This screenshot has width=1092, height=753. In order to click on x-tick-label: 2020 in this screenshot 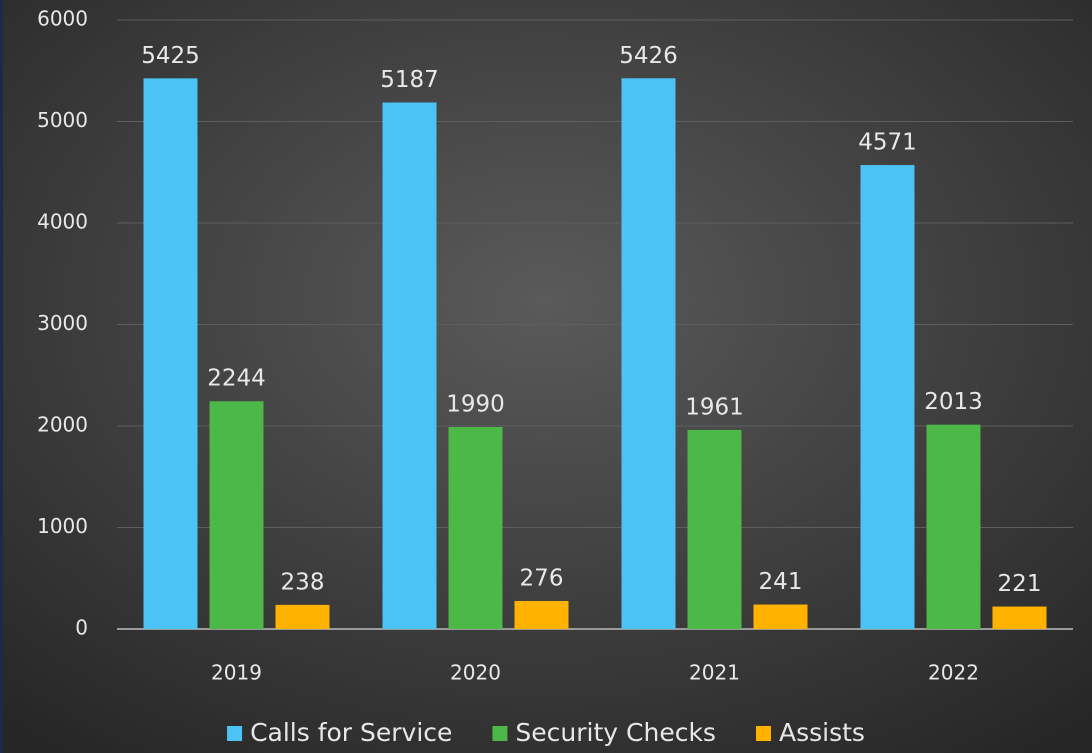, I will do `click(475, 673)`.